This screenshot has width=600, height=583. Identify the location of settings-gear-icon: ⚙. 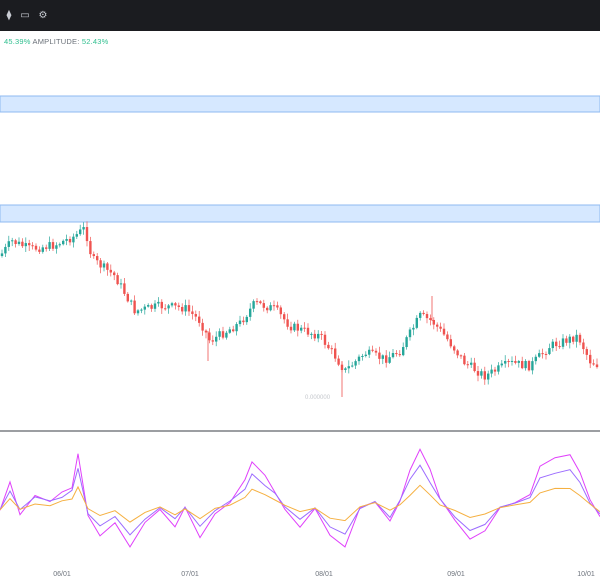
(43, 15).